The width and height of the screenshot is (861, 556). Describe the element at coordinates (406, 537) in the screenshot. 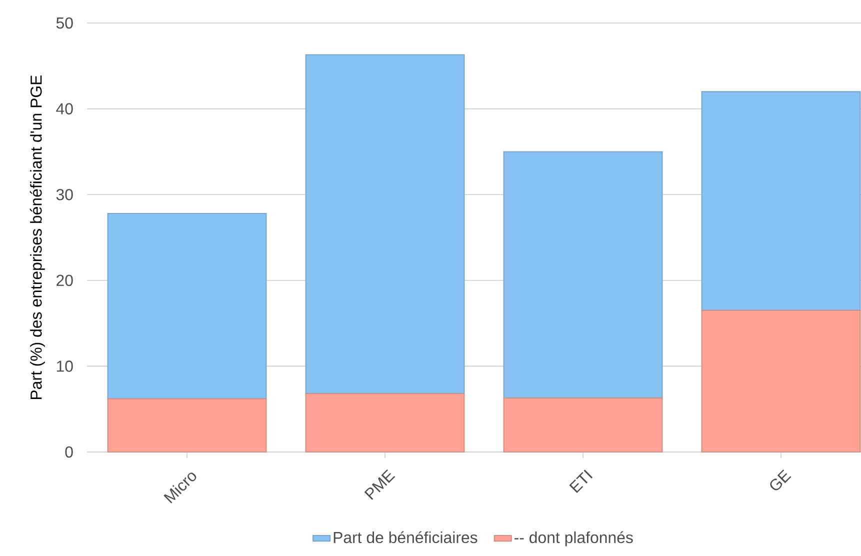

I see `legend-label: Part de bénéficiaires` at that location.